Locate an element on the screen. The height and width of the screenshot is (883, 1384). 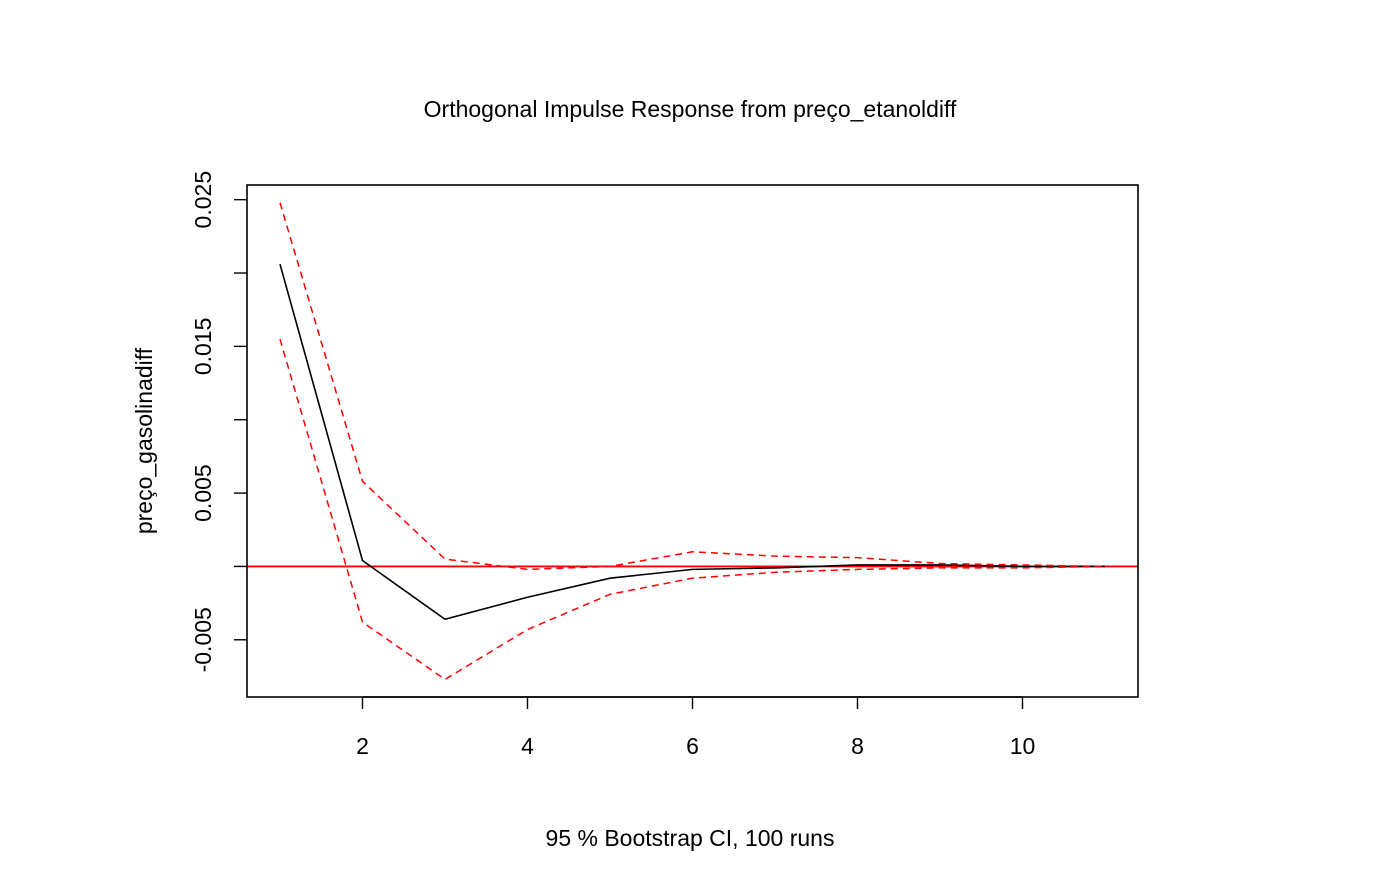
x-tick-label: 2 is located at coordinates (362, 746).